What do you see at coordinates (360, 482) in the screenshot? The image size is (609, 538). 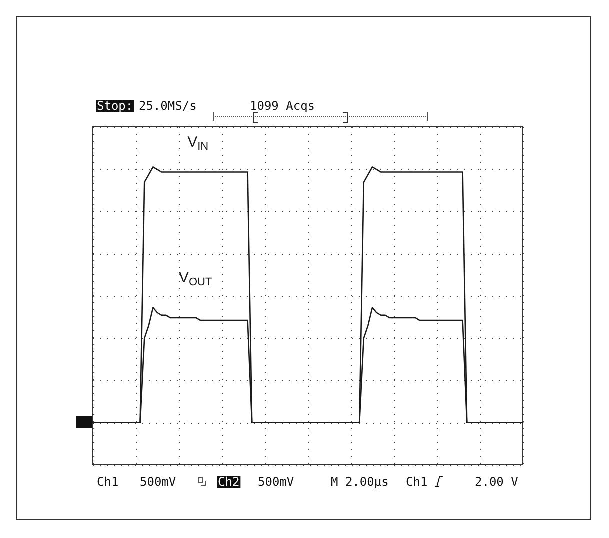 I see `text: M 2.00µs` at bounding box center [360, 482].